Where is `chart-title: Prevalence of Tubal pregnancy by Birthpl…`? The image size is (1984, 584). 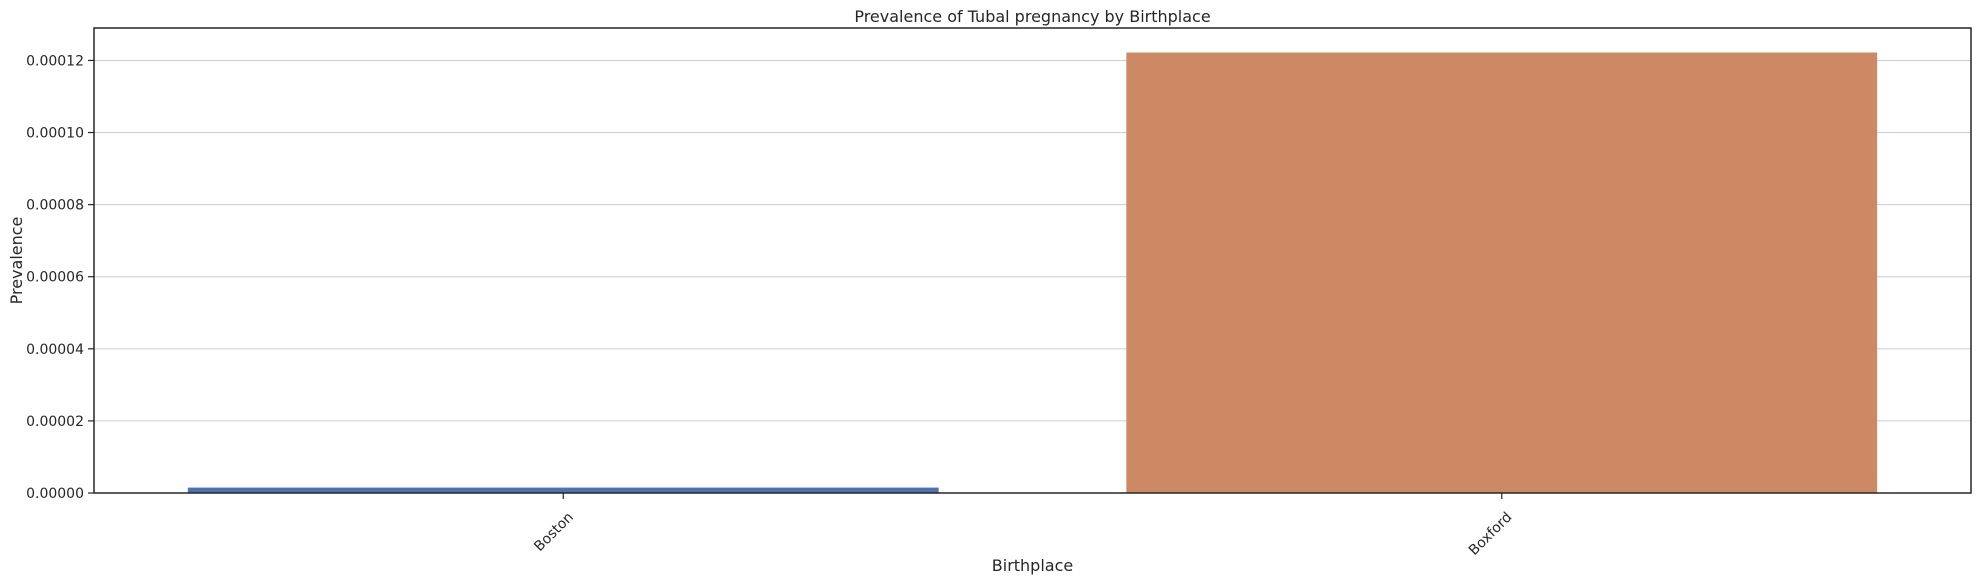 chart-title: Prevalence of Tubal pregnancy by Birthpl… is located at coordinates (1032, 16).